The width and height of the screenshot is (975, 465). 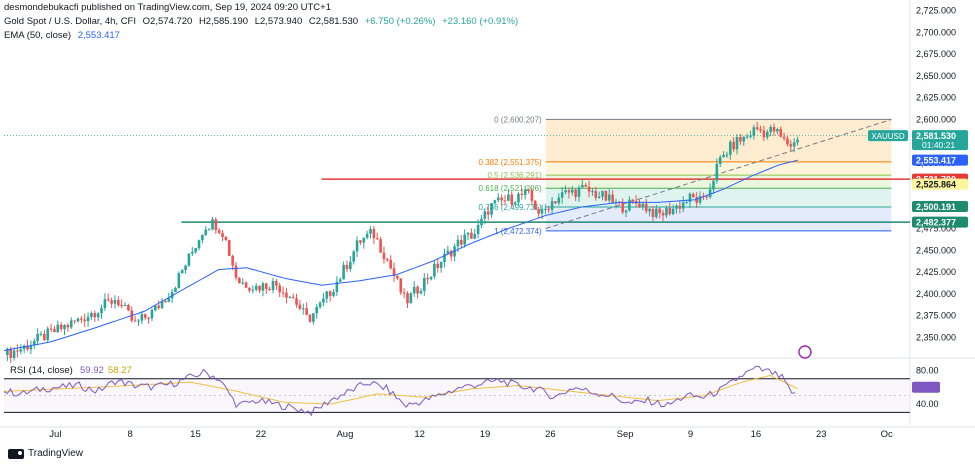 What do you see at coordinates (927, 404) in the screenshot?
I see `rsi-tick-label: 40.00` at bounding box center [927, 404].